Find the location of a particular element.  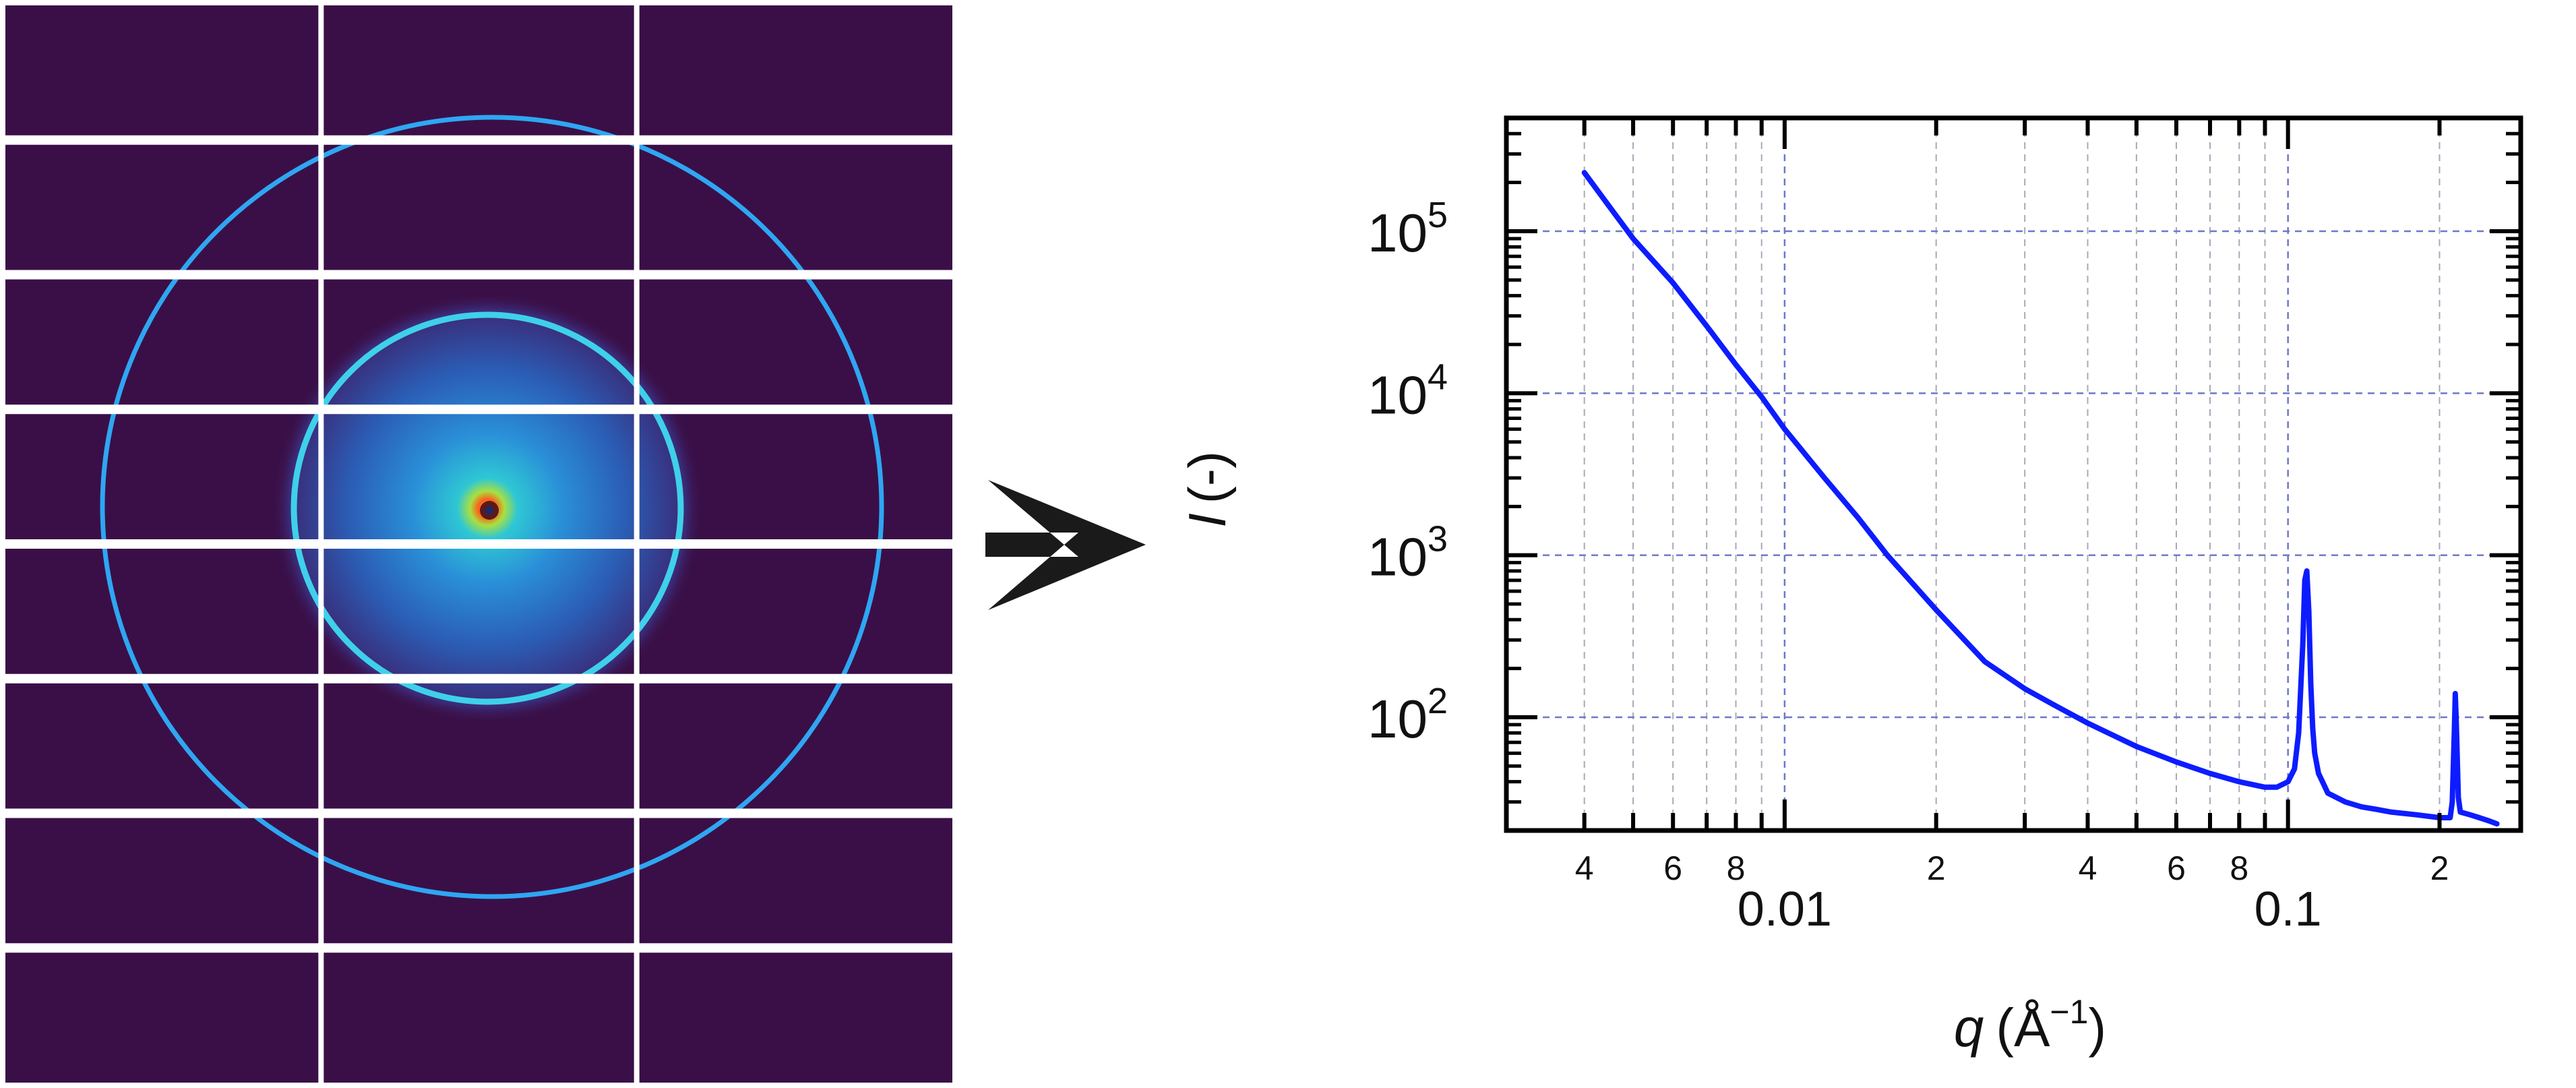

x-major-tick-label: 0.01 is located at coordinates (1785, 909).